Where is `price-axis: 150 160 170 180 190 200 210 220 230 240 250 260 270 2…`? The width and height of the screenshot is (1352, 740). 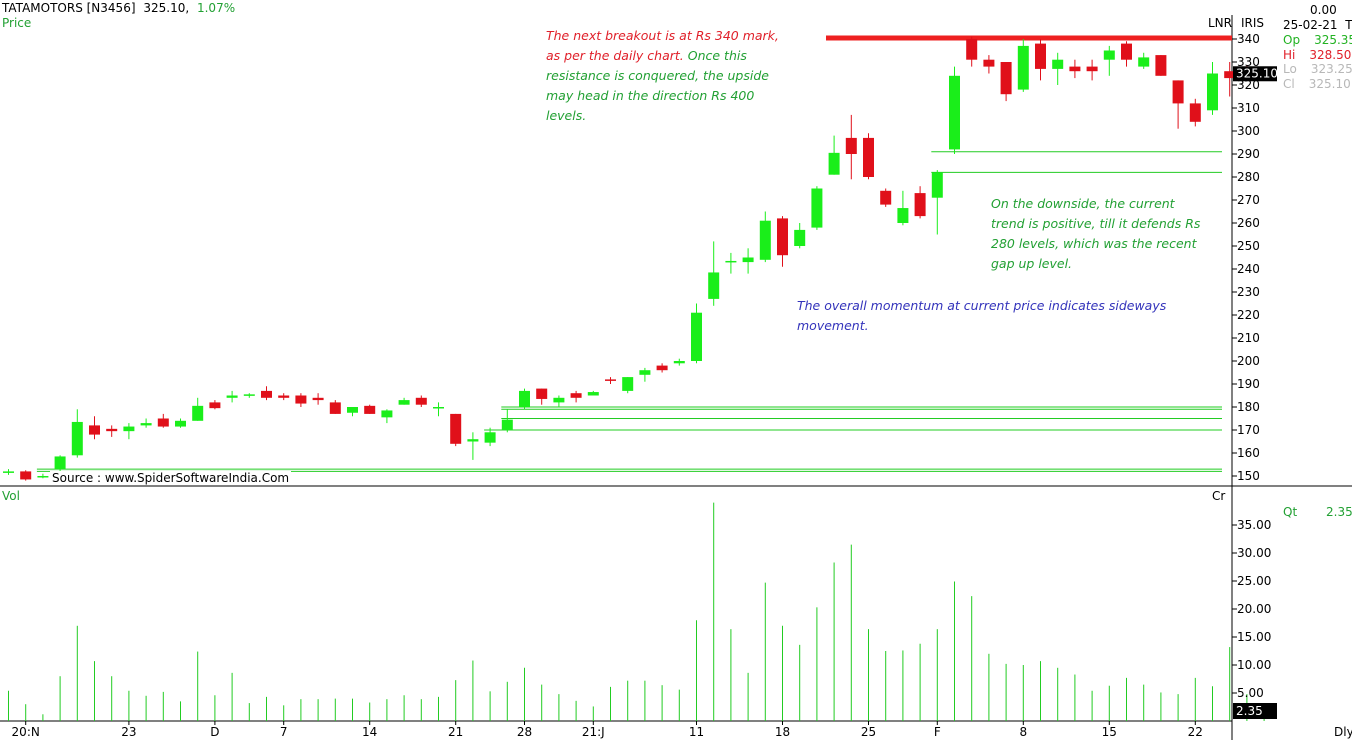
price-axis: 150 160 170 180 190 200 210 220 230 240 250 260 270 2… is located at coordinates (1246, 257).